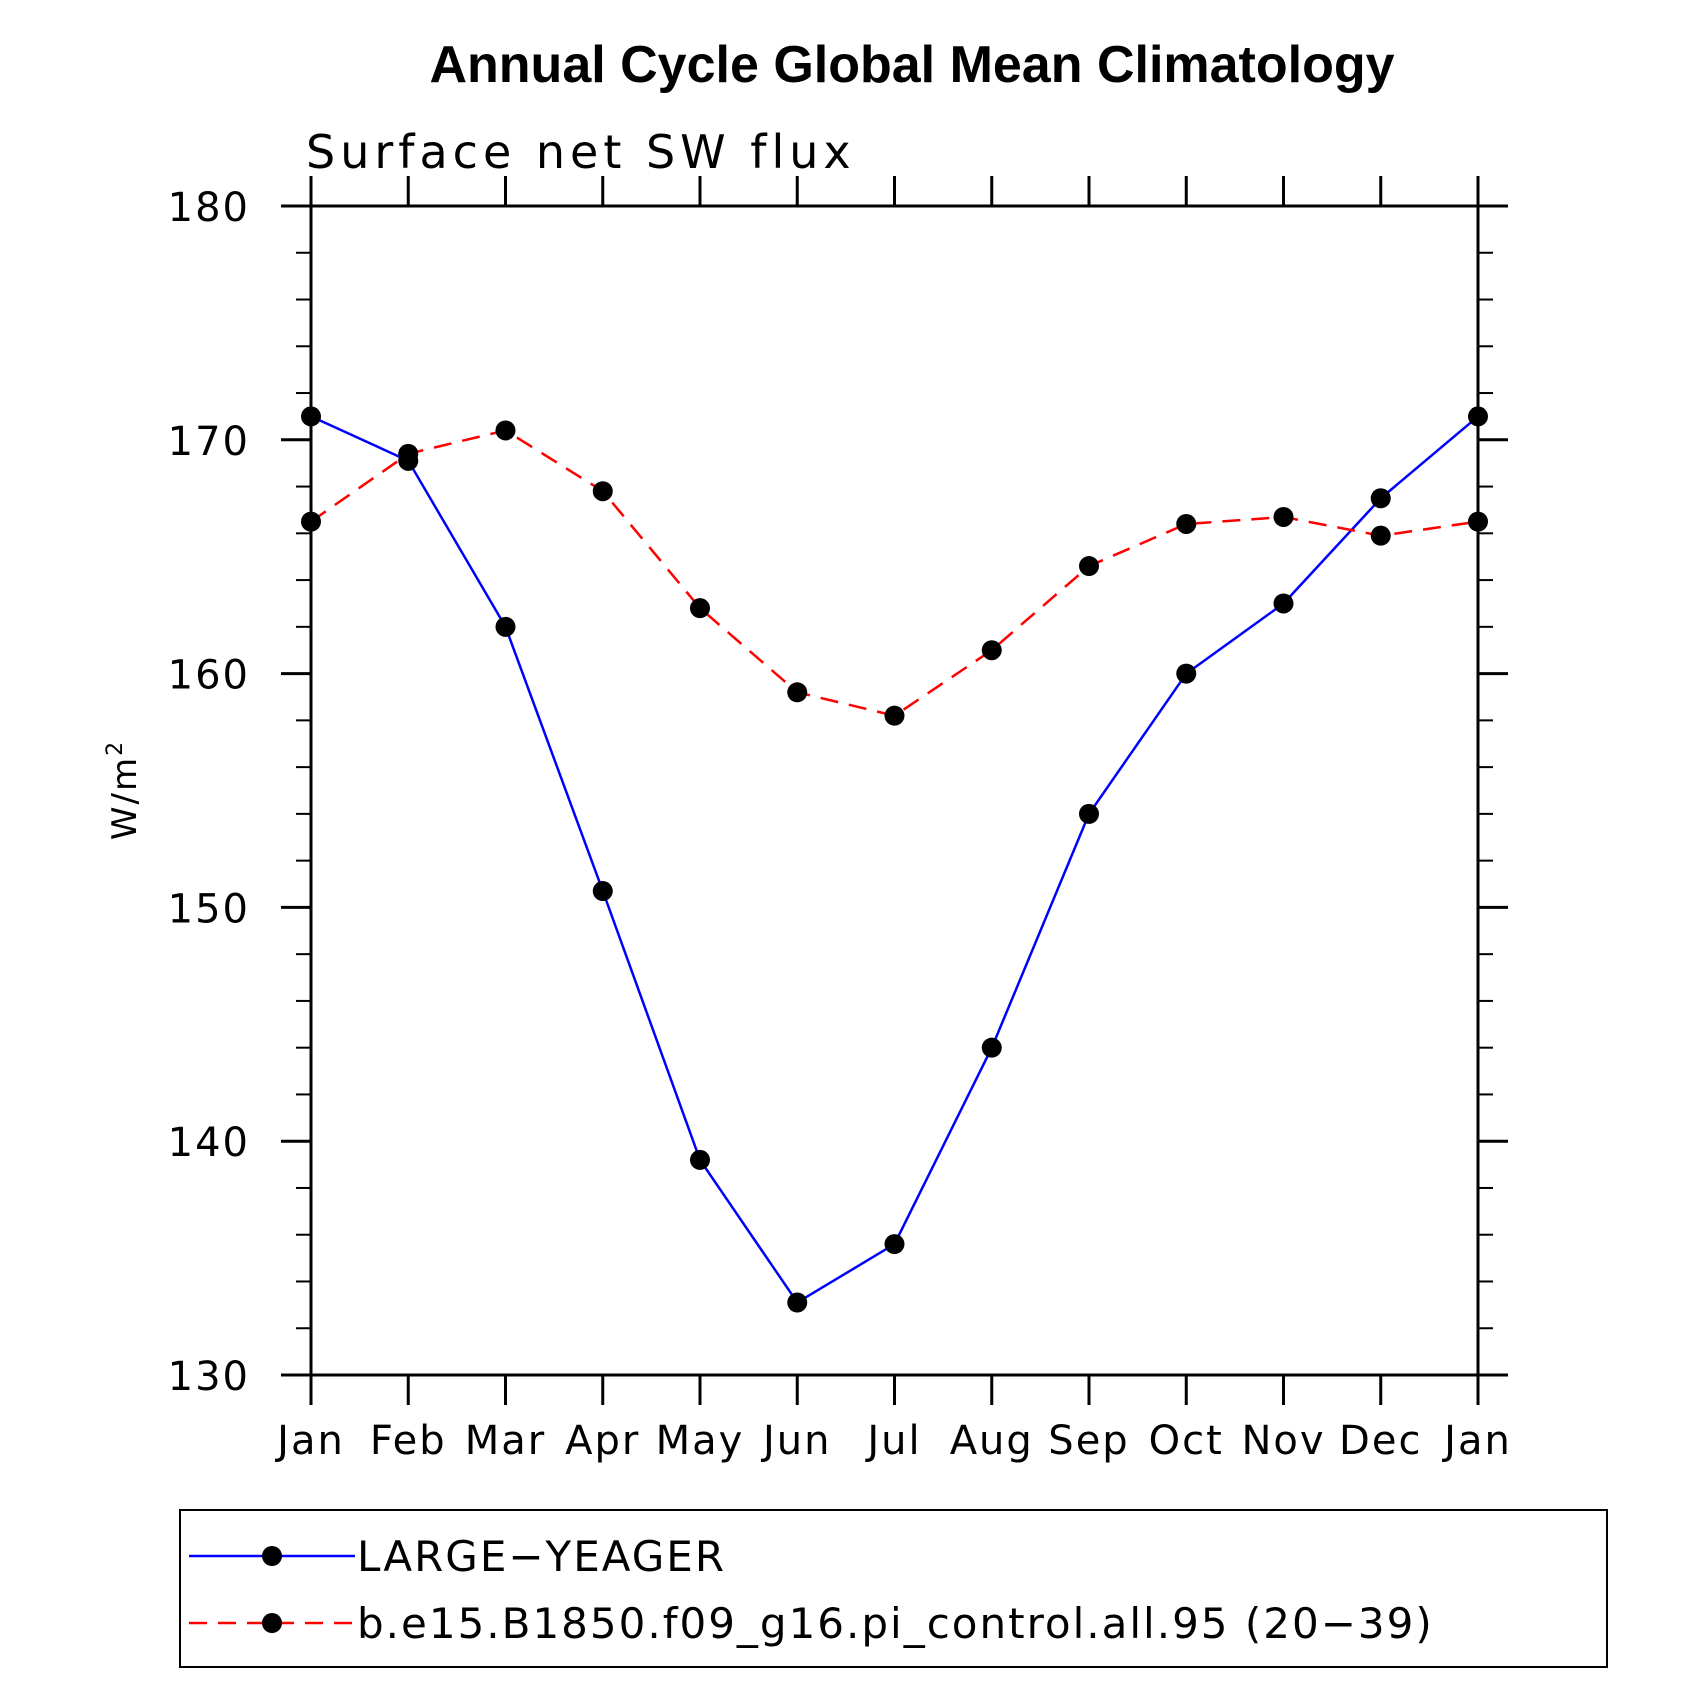 This screenshot has width=1691, height=1691. I want to click on x-tick-label: Mar, so click(505, 1441).